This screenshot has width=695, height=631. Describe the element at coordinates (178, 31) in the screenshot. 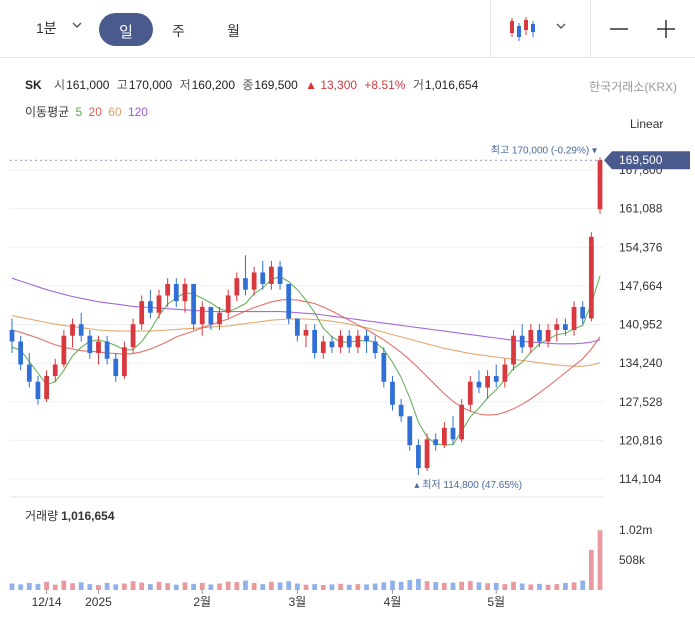

I see `tab-weekly: 주` at that location.